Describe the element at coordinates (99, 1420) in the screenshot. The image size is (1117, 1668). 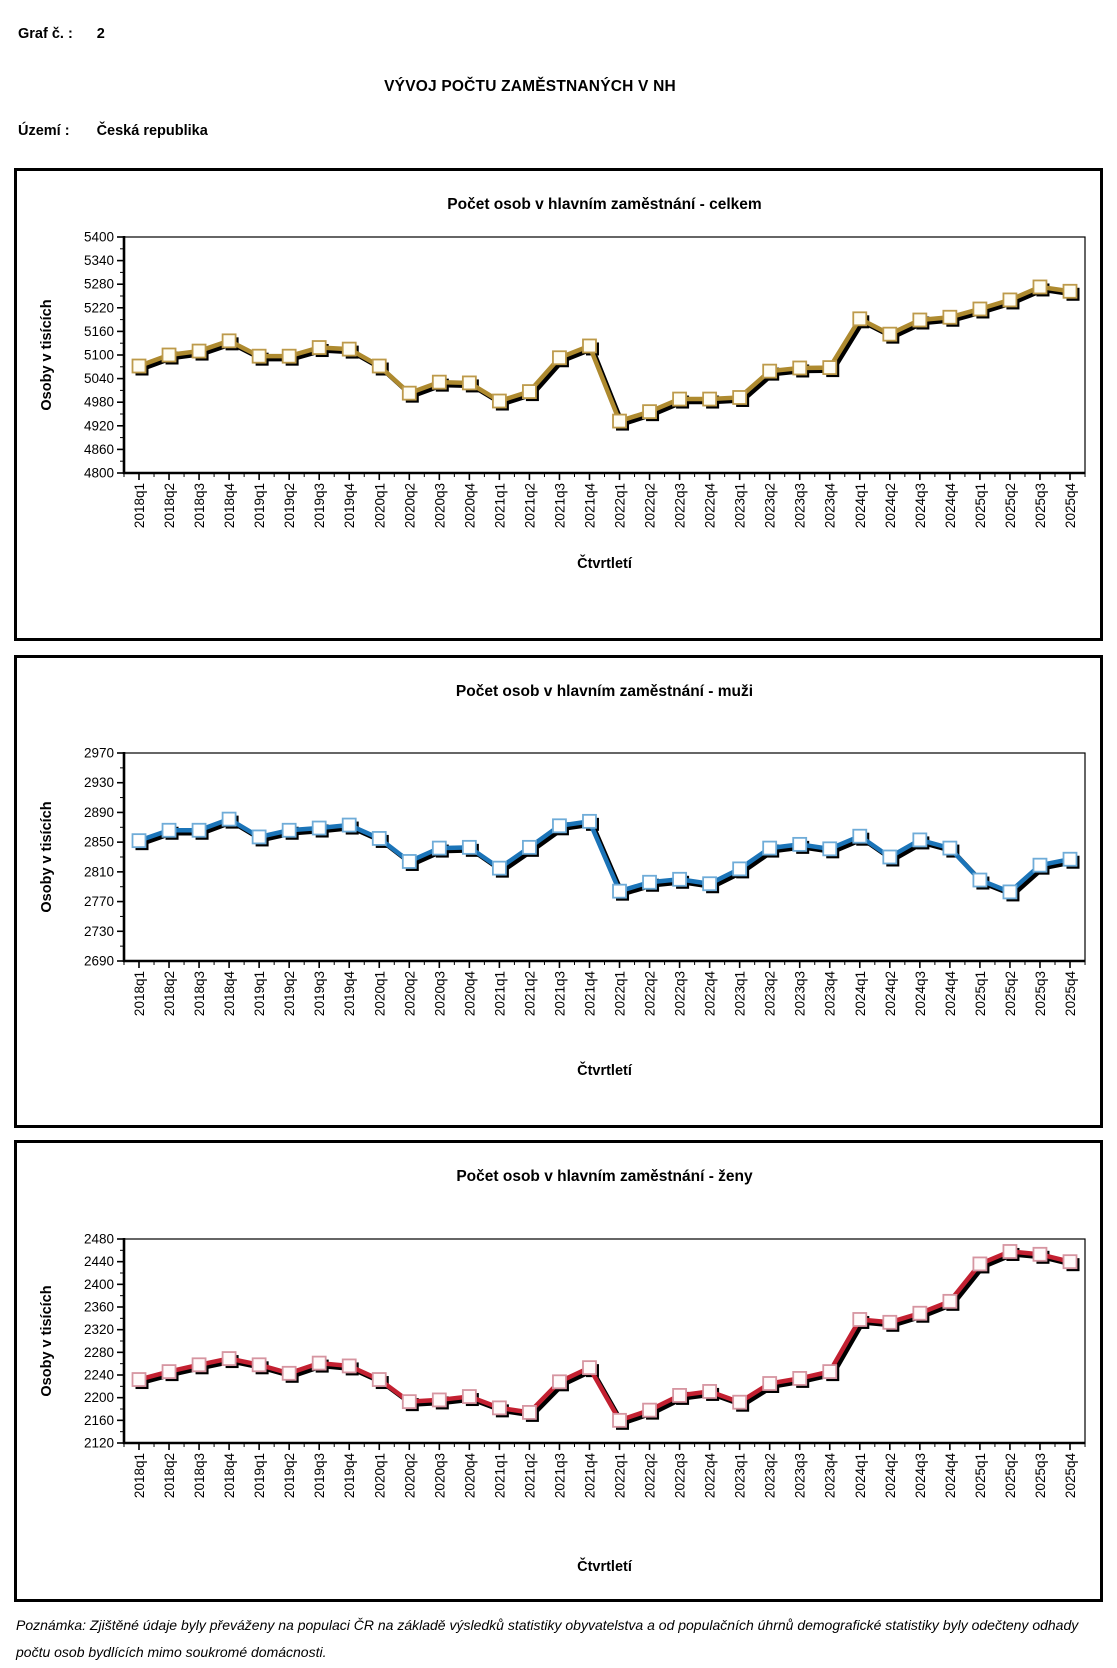
I see `y-axis-tick-label: 2160` at that location.